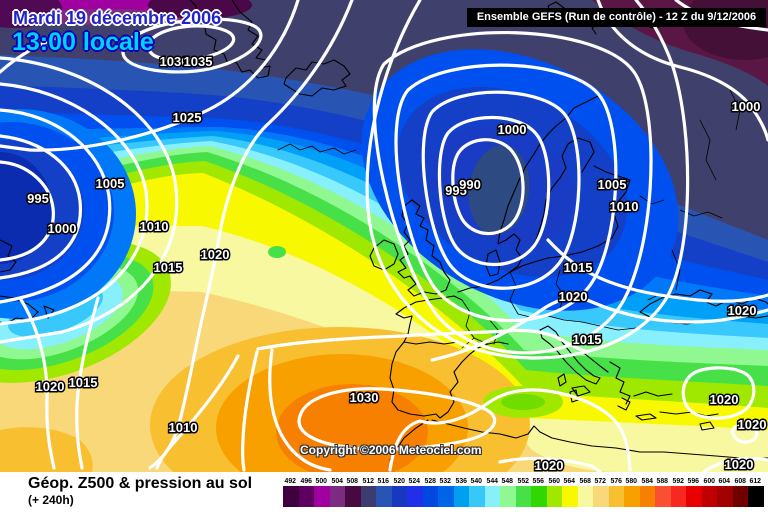 This screenshot has width=768, height=512. I want to click on scale-value: 524, so click(414, 480).